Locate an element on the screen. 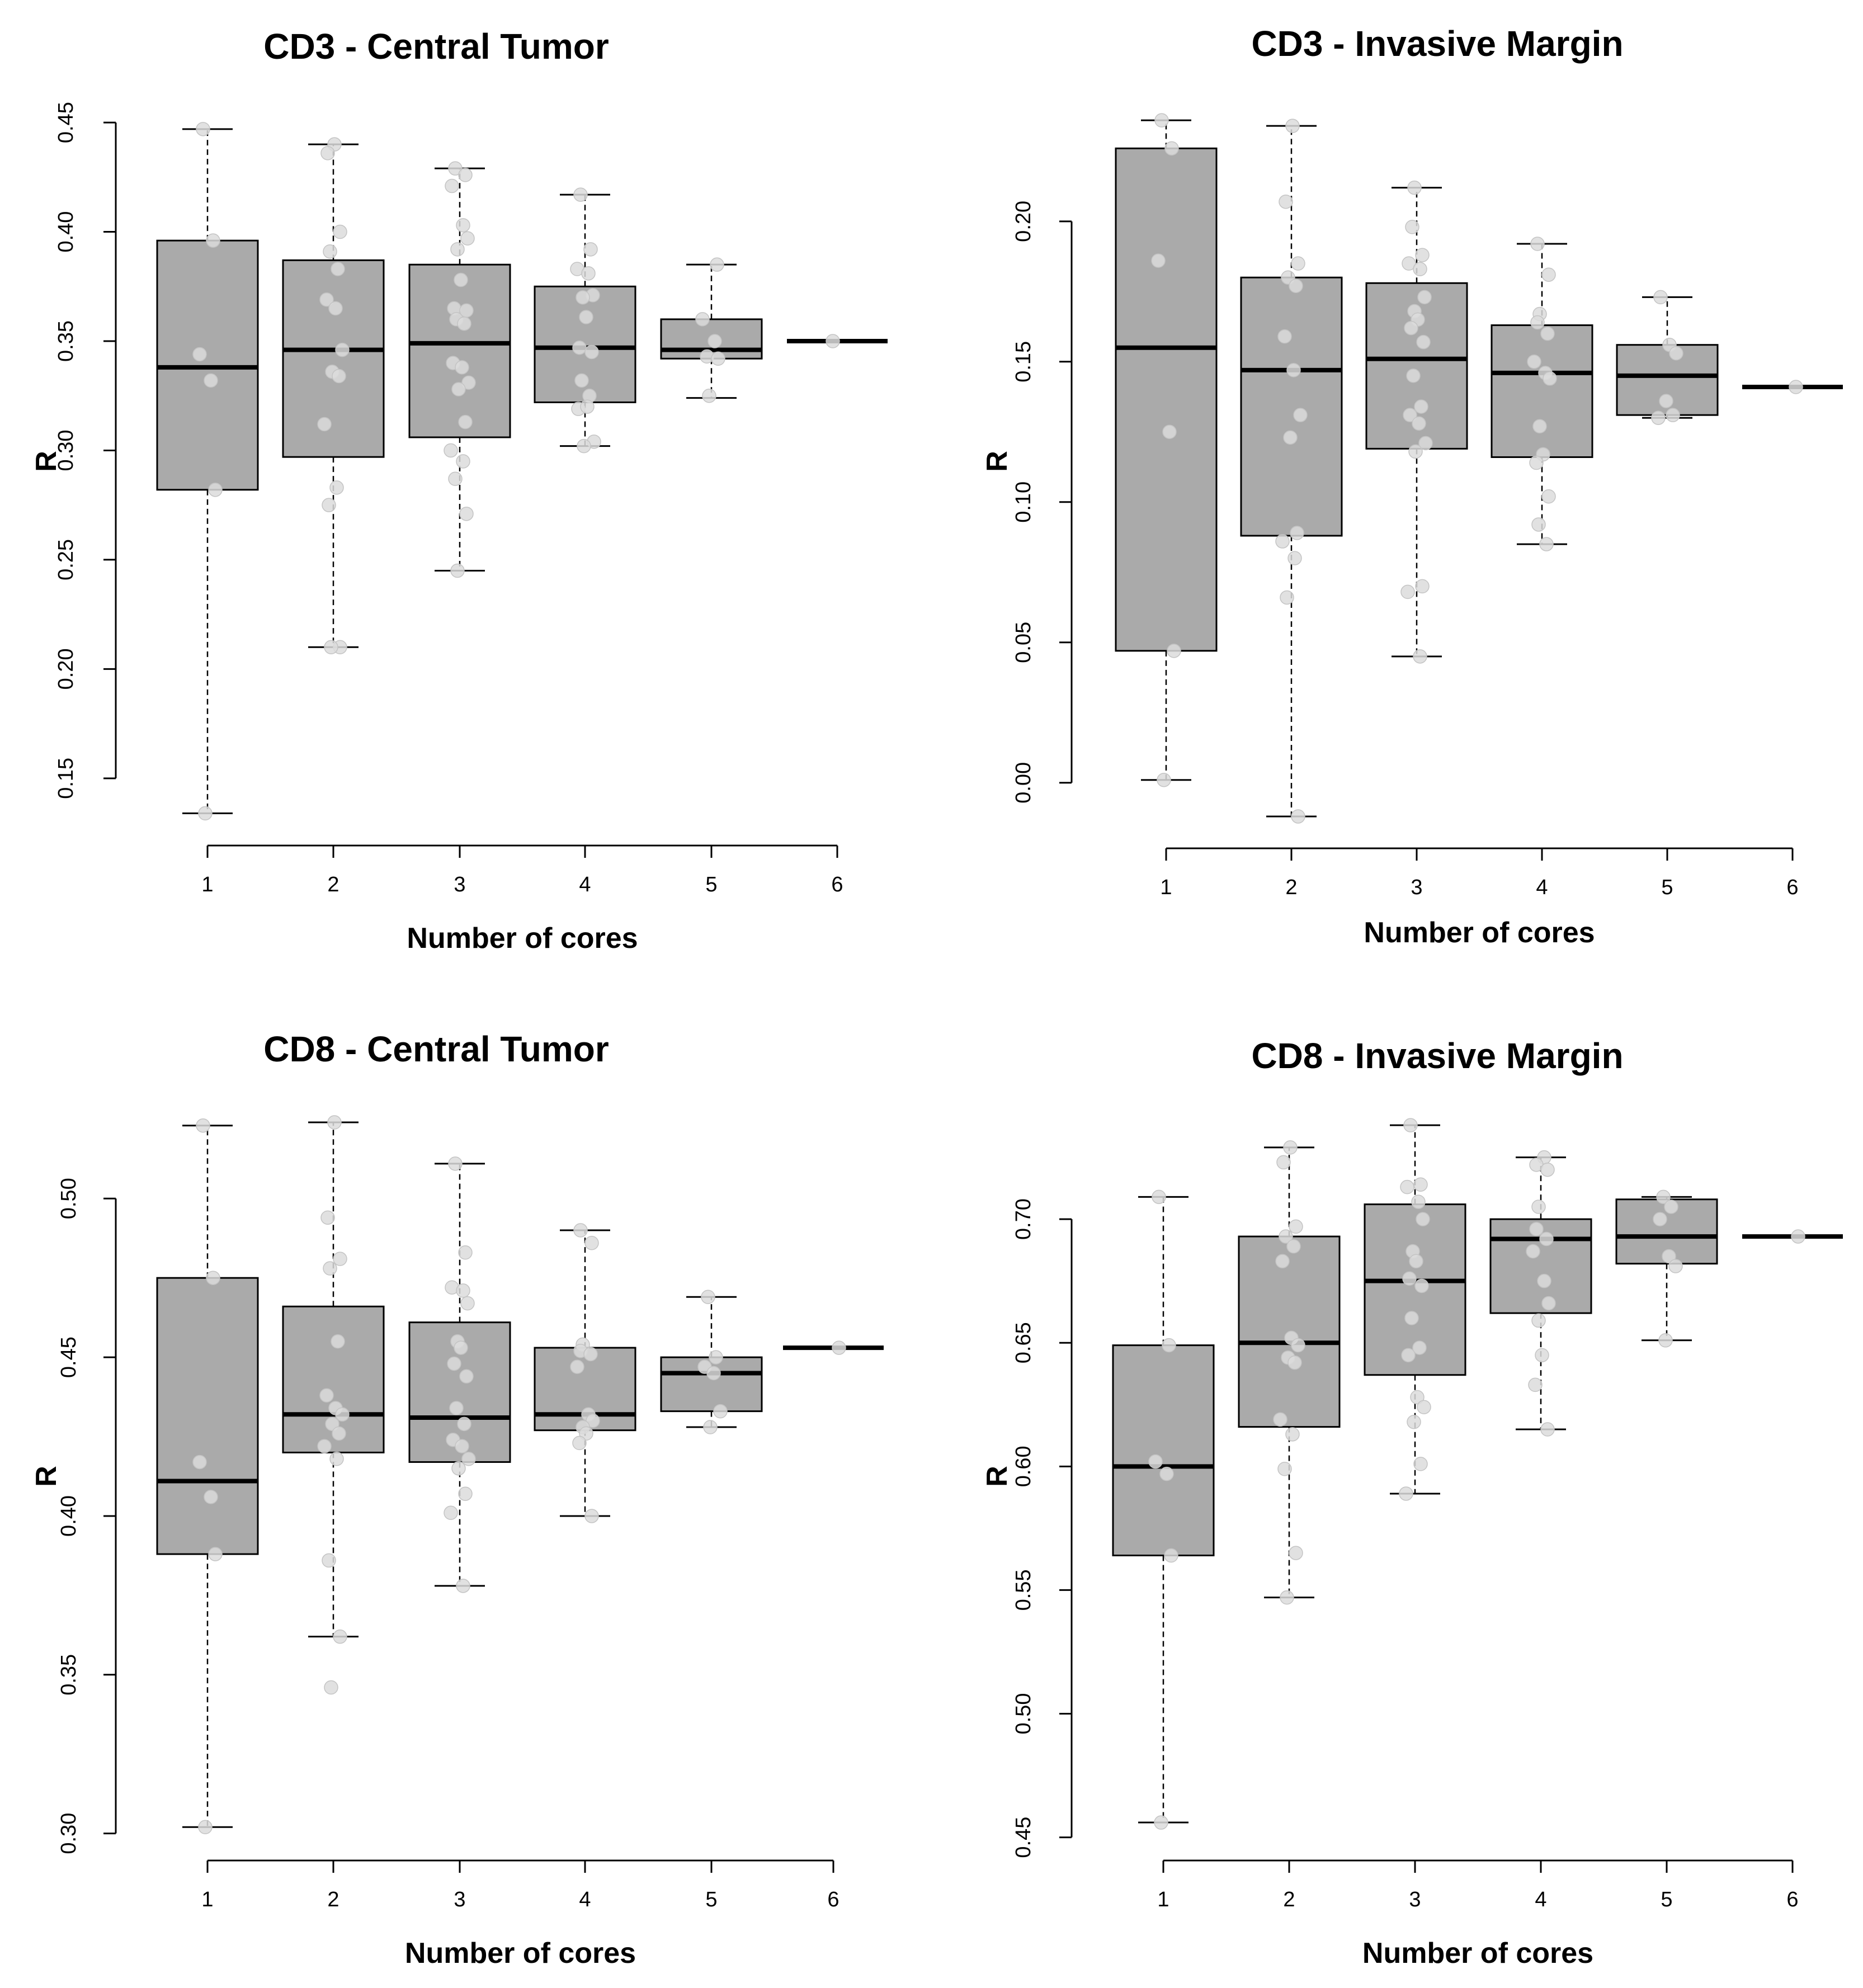 The image size is (1863, 1988). x-tick-label: 5 is located at coordinates (711, 1899).